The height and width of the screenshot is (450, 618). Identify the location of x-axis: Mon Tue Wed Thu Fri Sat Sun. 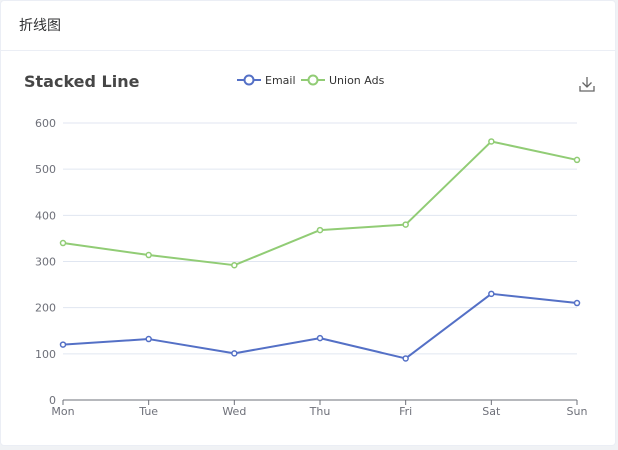
(319, 408).